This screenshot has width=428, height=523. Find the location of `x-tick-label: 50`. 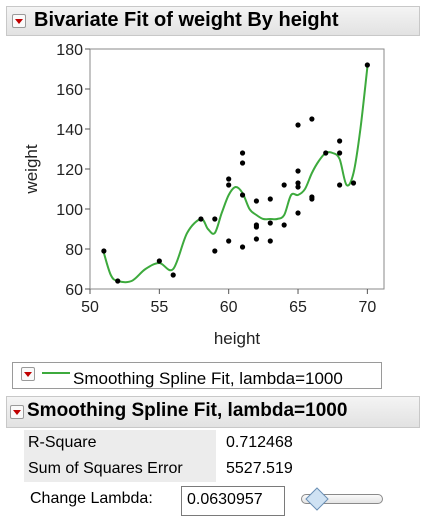

x-tick-label: 50 is located at coordinates (90, 307).